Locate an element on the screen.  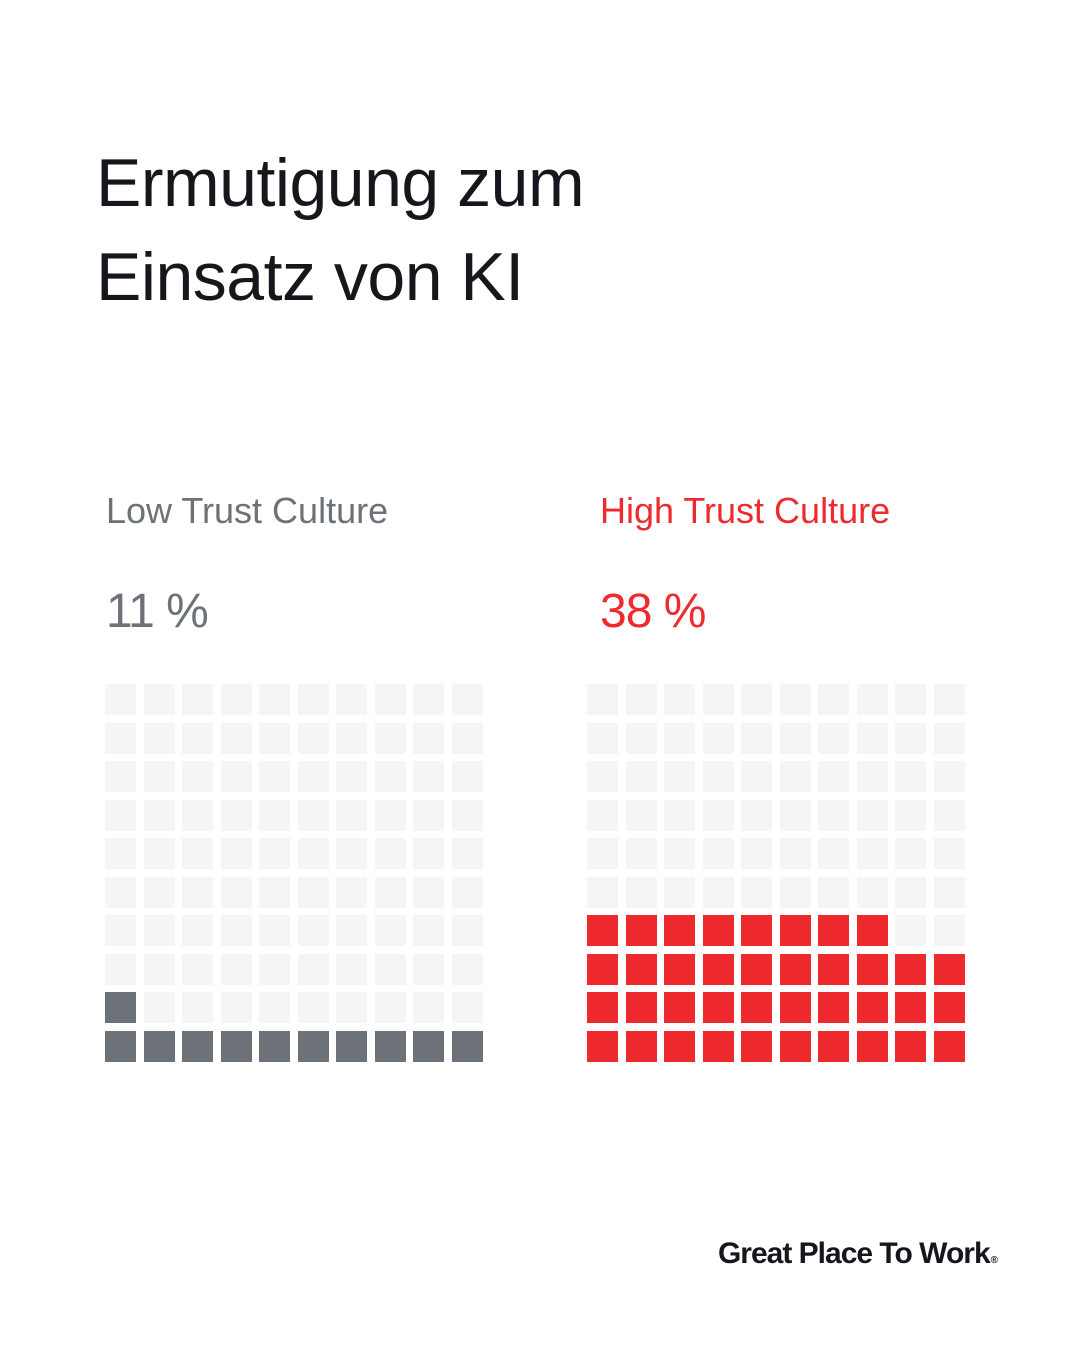
chart-title-line-2: Einsatz von KI is located at coordinates (310, 277).